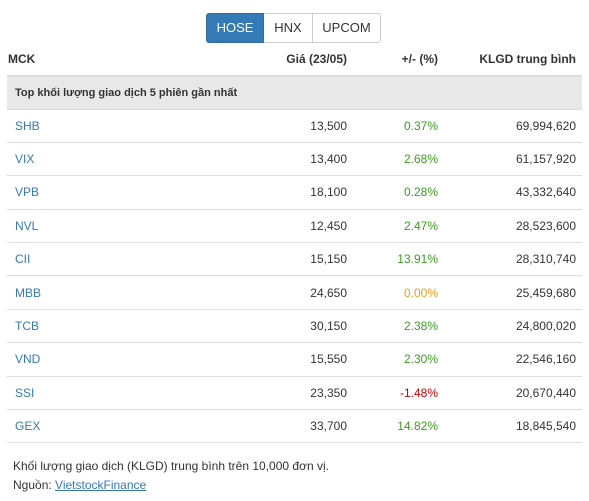 The width and height of the screenshot is (589, 501). I want to click on stock-link: VPB, so click(27, 192).